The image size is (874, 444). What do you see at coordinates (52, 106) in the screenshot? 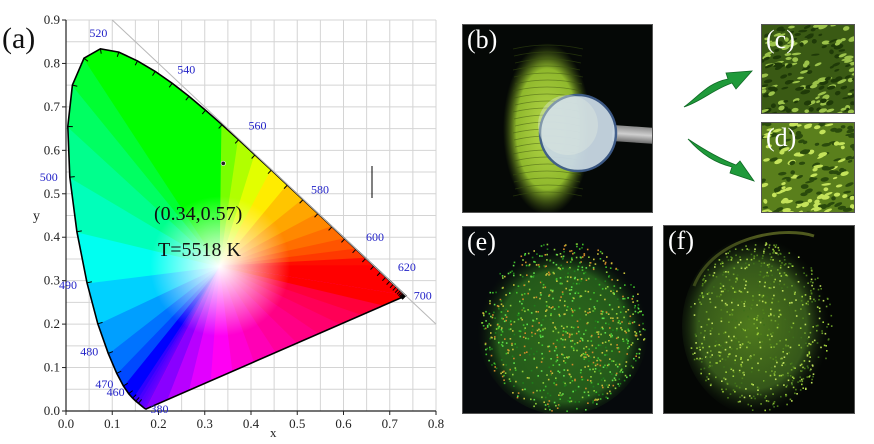
I see `y-tick-label: 0.7` at bounding box center [52, 106].